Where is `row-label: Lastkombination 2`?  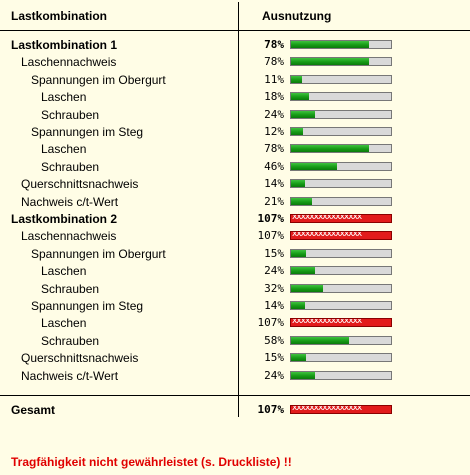
row-label: Lastkombination 2 is located at coordinates (64, 219).